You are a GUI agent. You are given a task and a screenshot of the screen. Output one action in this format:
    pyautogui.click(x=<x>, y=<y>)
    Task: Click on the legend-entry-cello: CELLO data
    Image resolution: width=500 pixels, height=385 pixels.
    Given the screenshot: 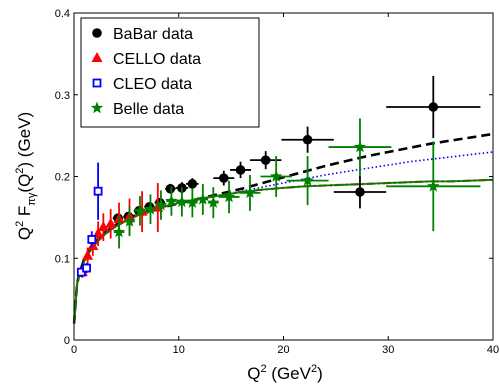 What is the action you would take?
    pyautogui.click(x=146, y=59)
    